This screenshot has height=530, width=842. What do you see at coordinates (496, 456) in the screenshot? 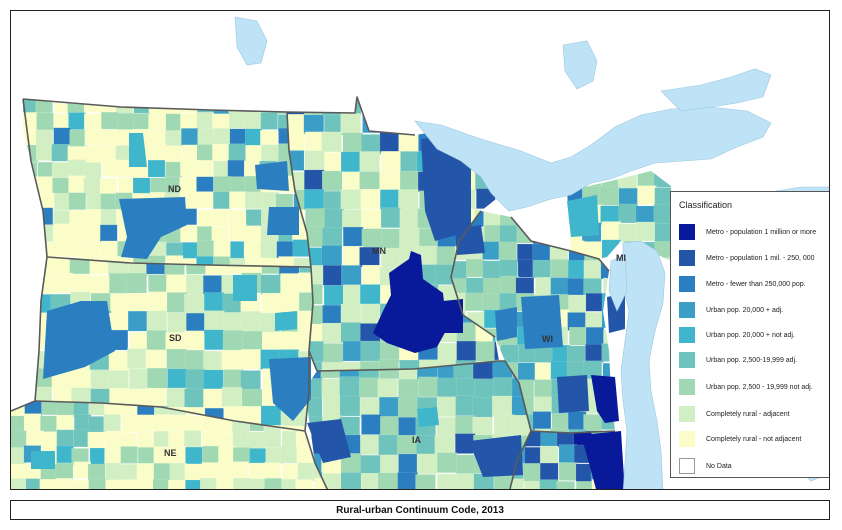
I see `metro-waterloo` at bounding box center [496, 456].